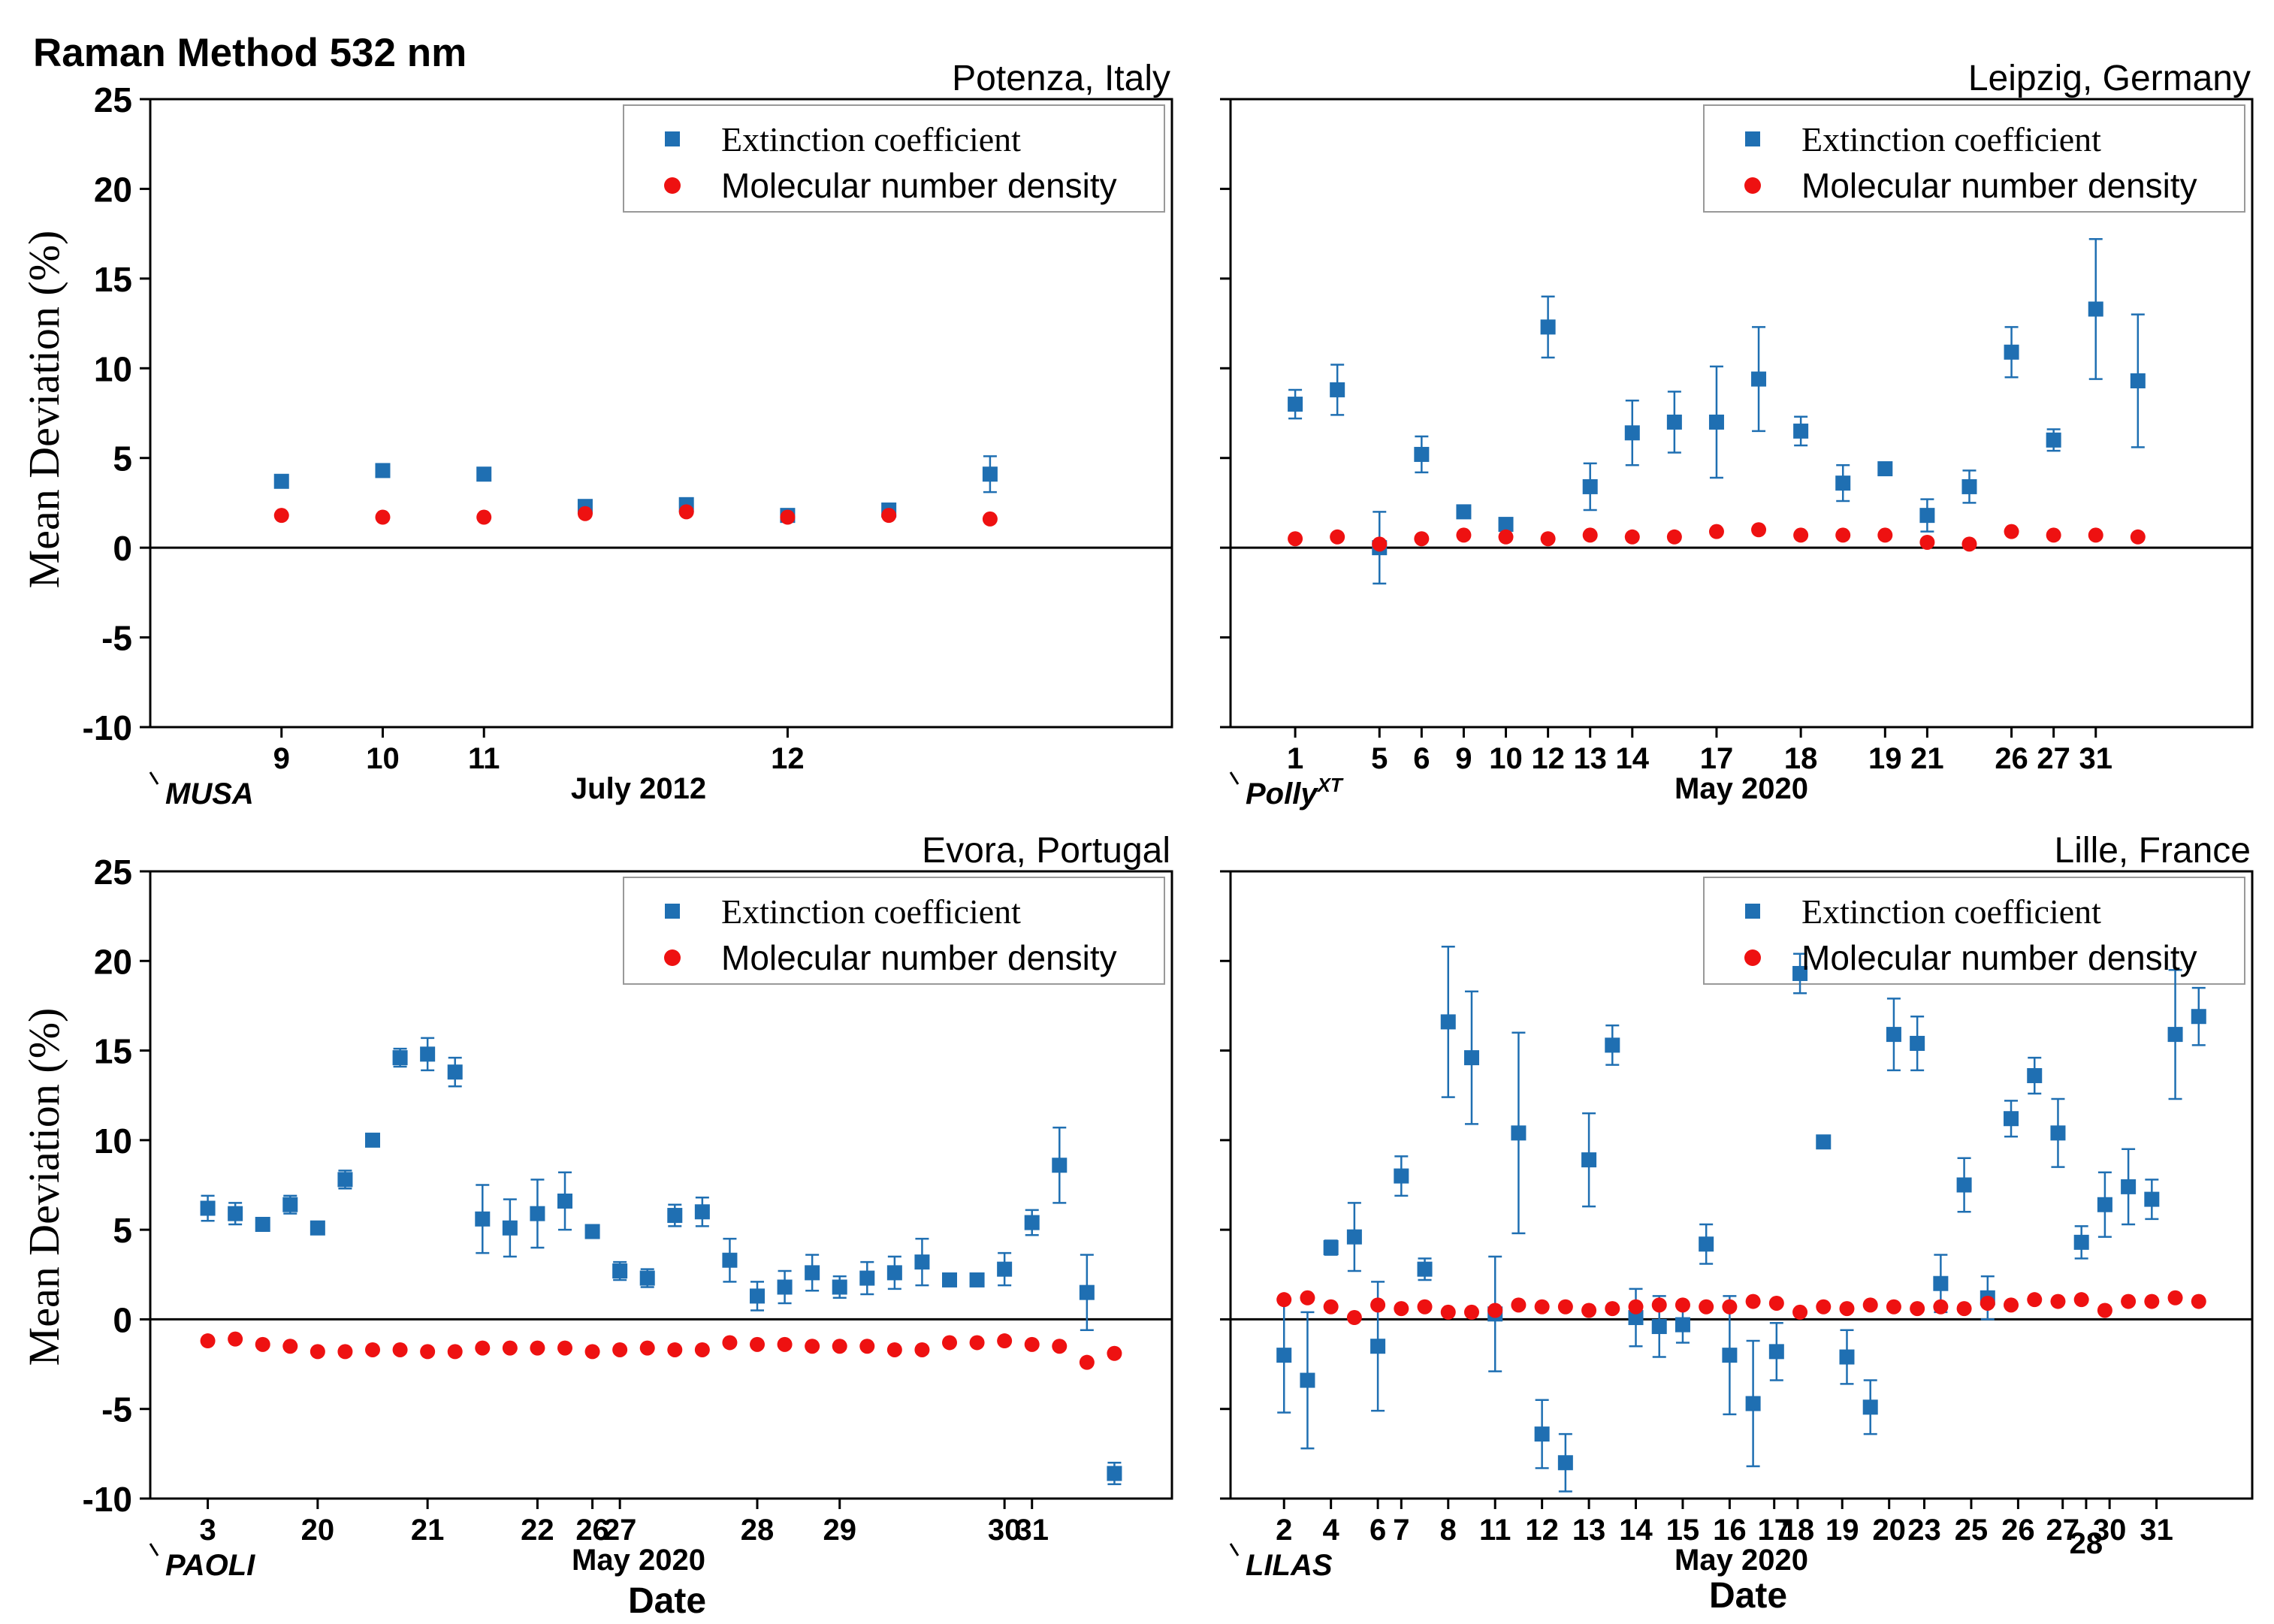 The image size is (2274, 1624). I want to click on series-molecular, so click(1741, 1308).